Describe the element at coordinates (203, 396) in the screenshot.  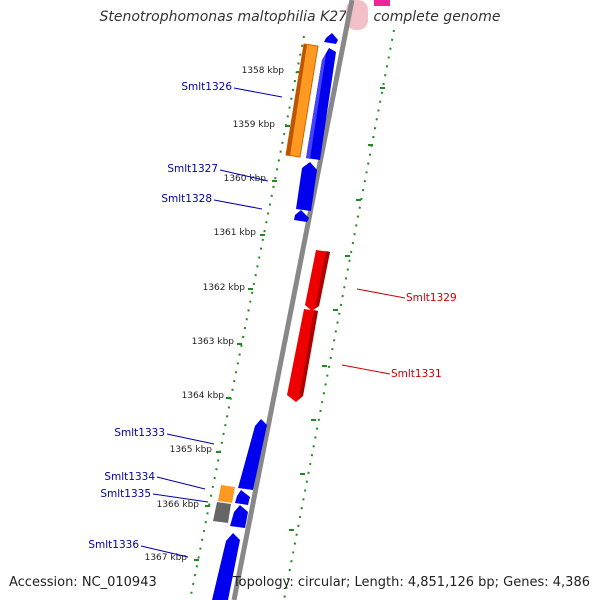
I see `tick-label: 1364 kbp` at that location.